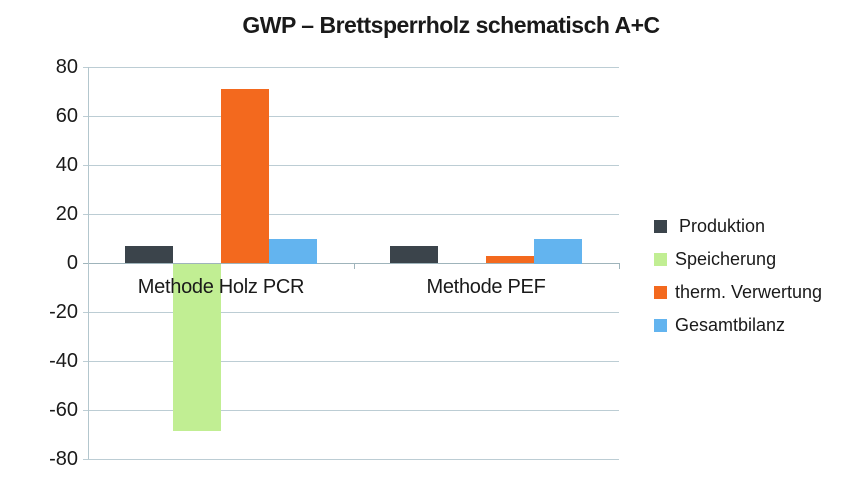 This screenshot has height=503, width=851. Describe the element at coordinates (722, 225) in the screenshot. I see `legend-label: Produktion` at that location.